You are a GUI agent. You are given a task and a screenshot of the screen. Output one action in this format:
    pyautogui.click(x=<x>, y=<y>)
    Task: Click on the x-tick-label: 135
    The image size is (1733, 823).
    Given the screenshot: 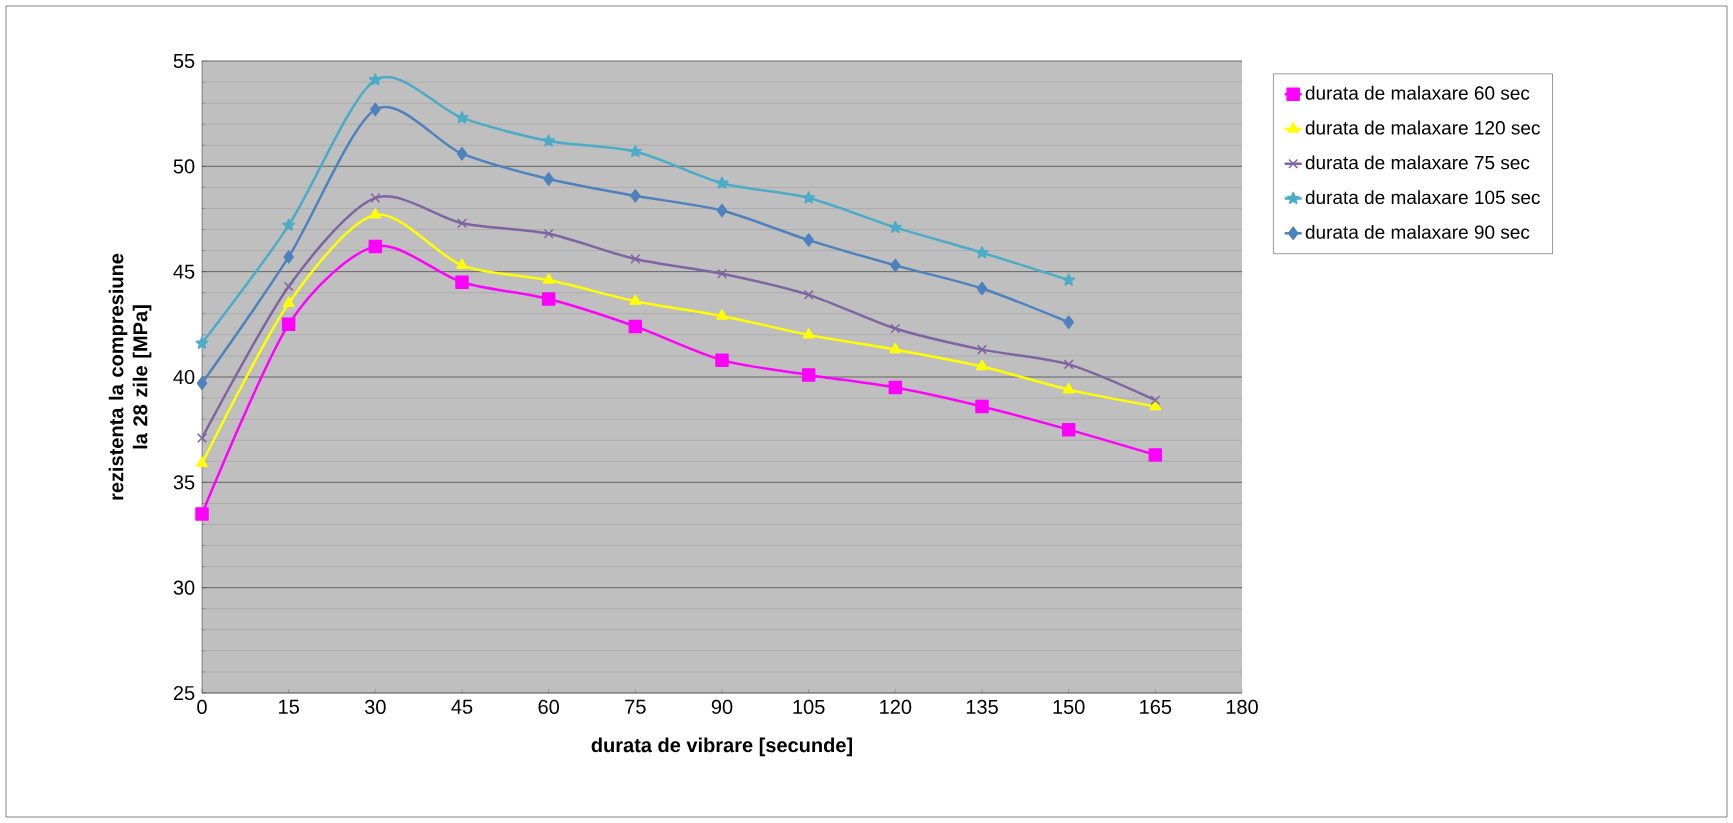 What is the action you would take?
    pyautogui.click(x=982, y=707)
    